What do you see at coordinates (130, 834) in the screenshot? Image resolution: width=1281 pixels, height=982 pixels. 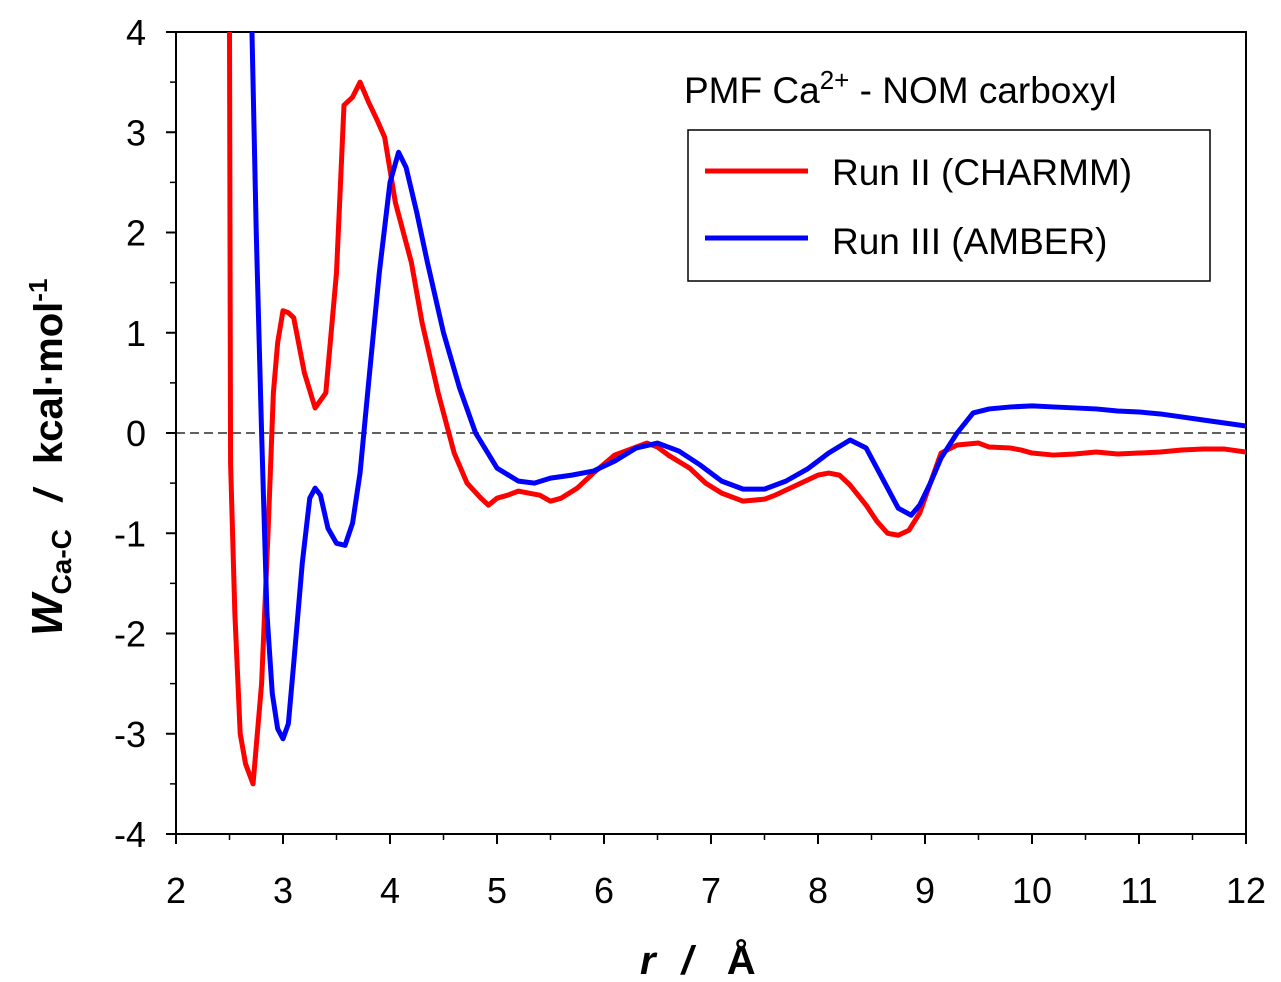 I see `y-tick-label: -4` at bounding box center [130, 834].